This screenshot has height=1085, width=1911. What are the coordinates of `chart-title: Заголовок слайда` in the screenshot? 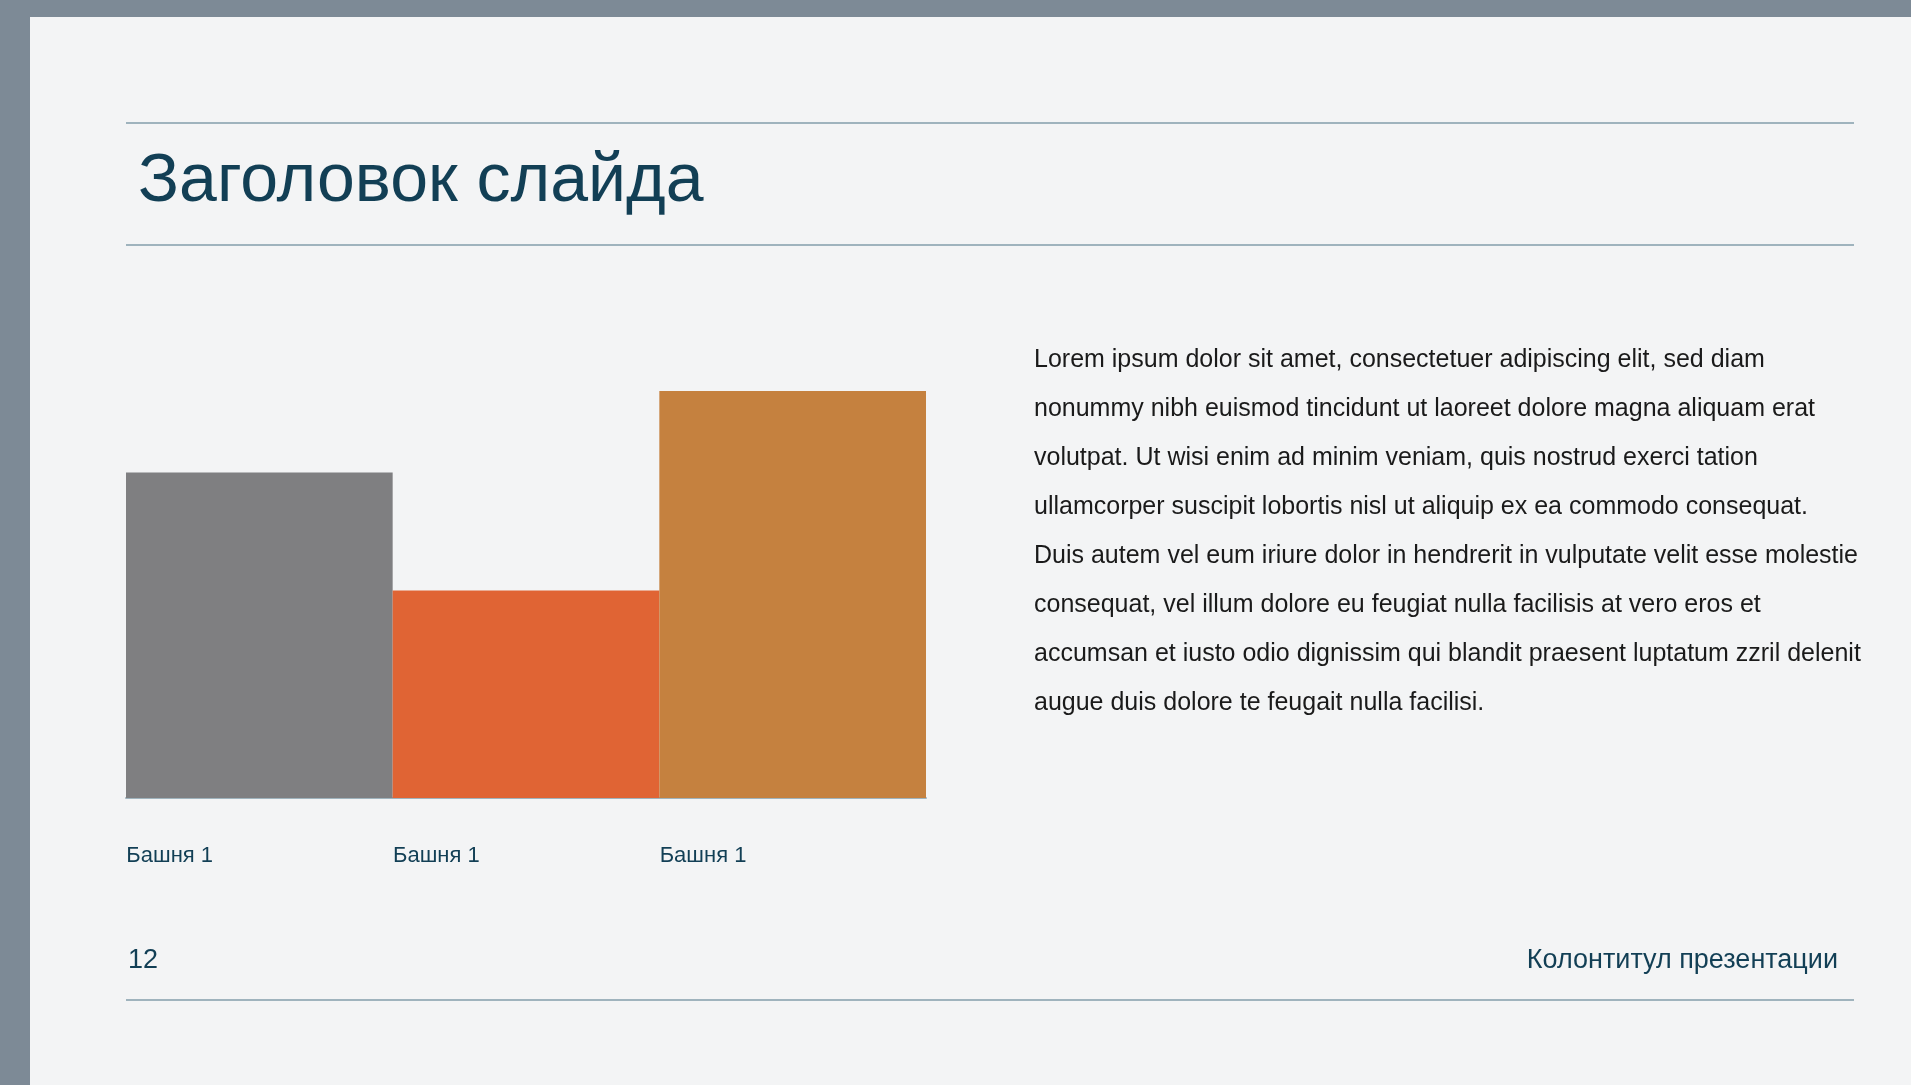 It's located at (421, 177).